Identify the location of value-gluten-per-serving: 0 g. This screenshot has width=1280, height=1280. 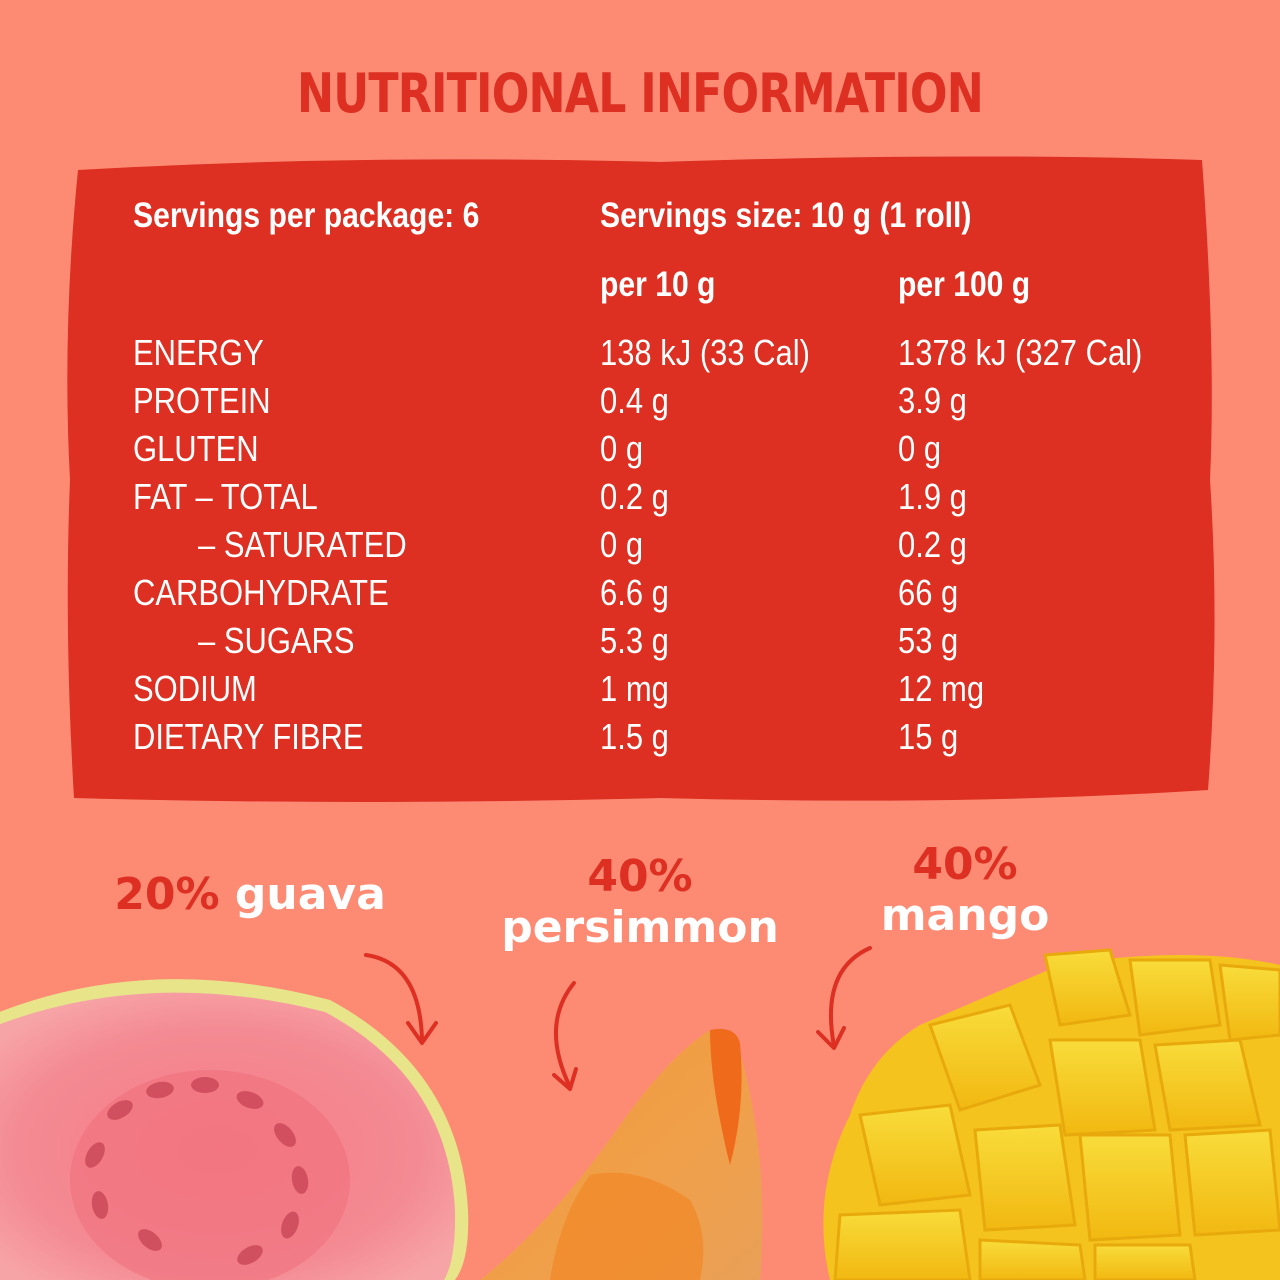
(622, 448).